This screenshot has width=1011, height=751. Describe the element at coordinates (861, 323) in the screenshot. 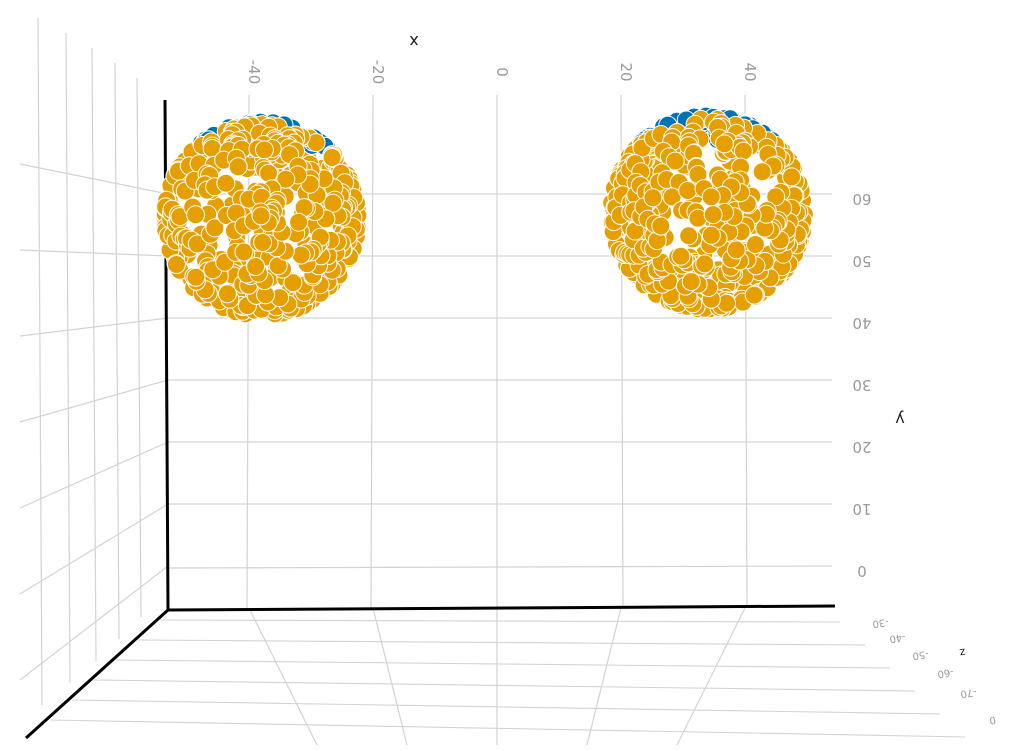

I see `y-tick-label: 40` at that location.